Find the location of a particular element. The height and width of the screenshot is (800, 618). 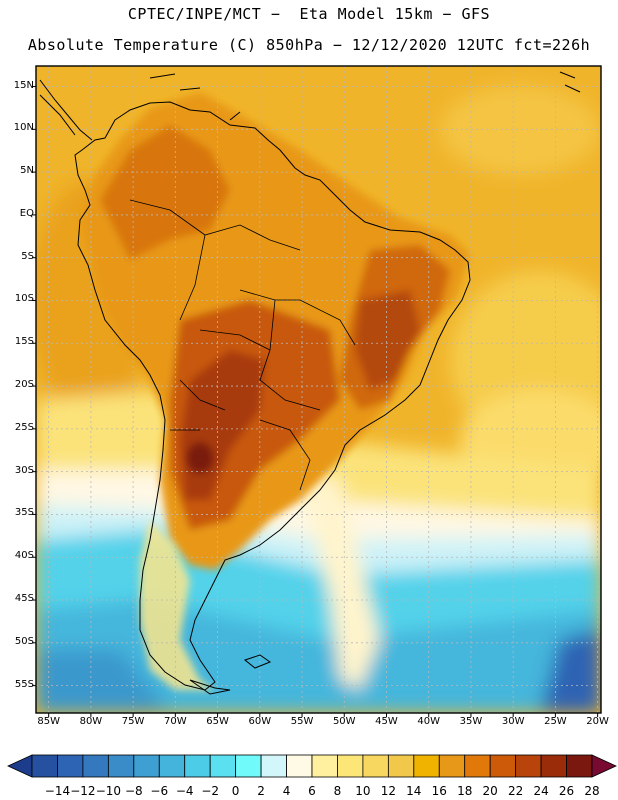

country-borders is located at coordinates (242, 345).